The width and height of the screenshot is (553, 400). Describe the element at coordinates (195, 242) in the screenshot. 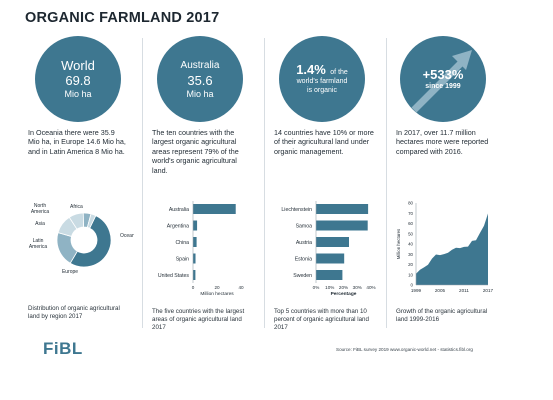

I see `top-bar-china` at that location.